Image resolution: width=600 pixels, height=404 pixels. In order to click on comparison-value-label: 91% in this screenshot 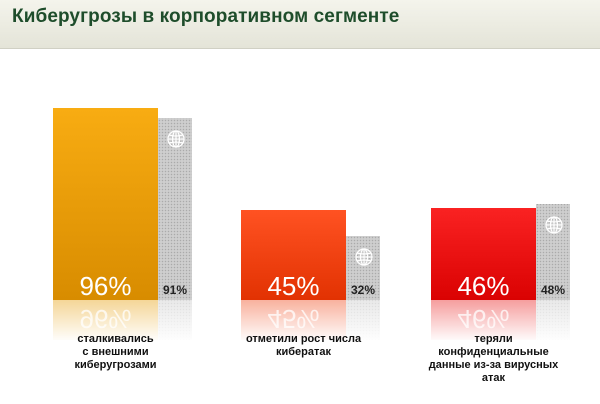, I will do `click(175, 290)`.